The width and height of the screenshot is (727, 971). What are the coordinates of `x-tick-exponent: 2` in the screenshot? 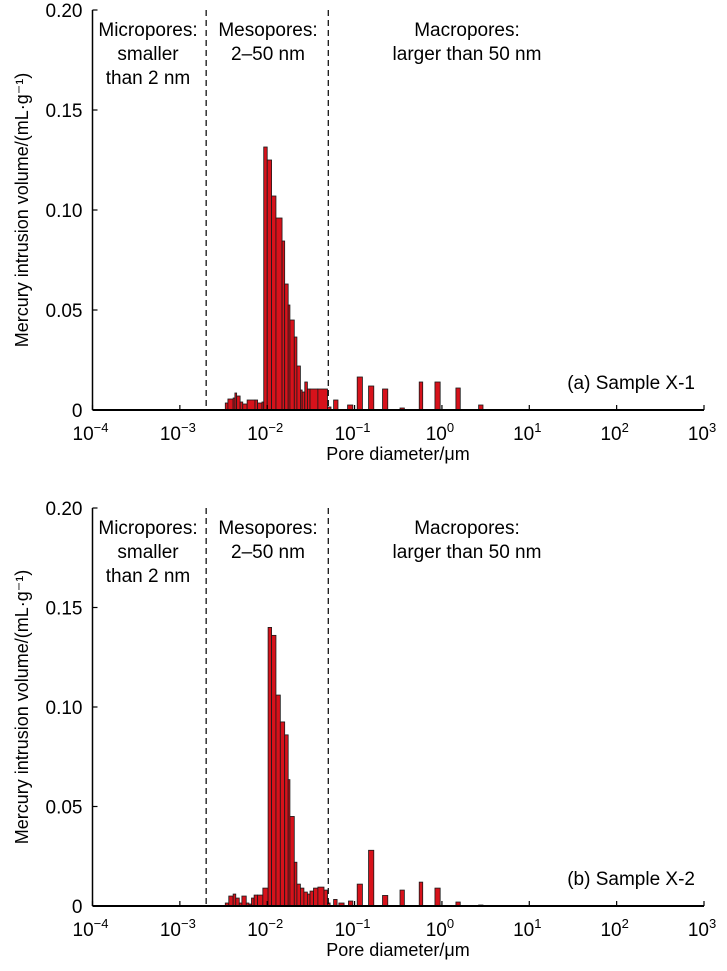 It's located at (625, 427).